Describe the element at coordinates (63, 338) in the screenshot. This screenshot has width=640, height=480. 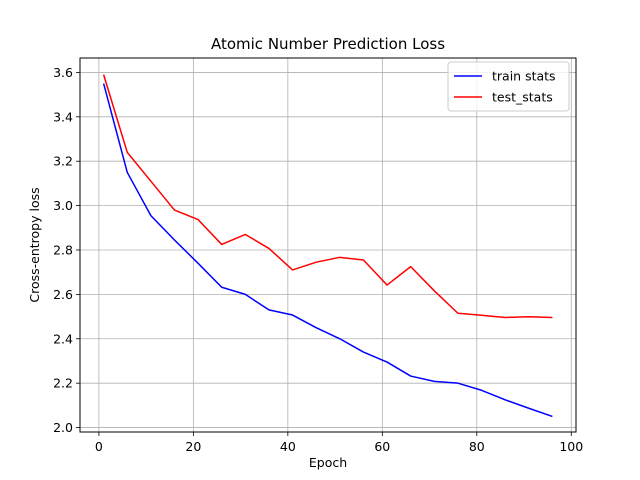
I see `y-tick-label: 2.4` at that location.